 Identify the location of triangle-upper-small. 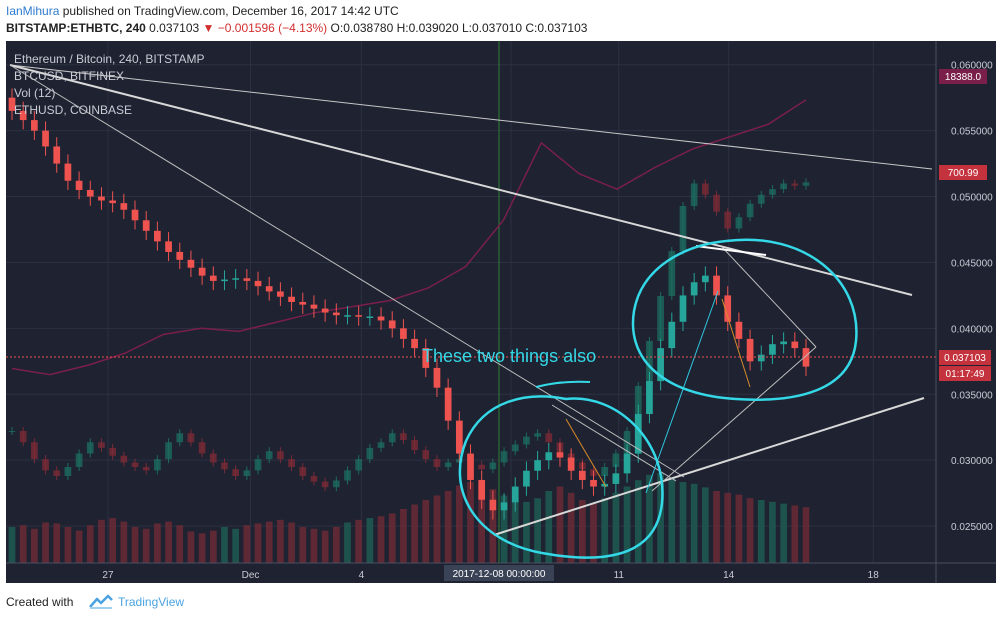
(614, 443).